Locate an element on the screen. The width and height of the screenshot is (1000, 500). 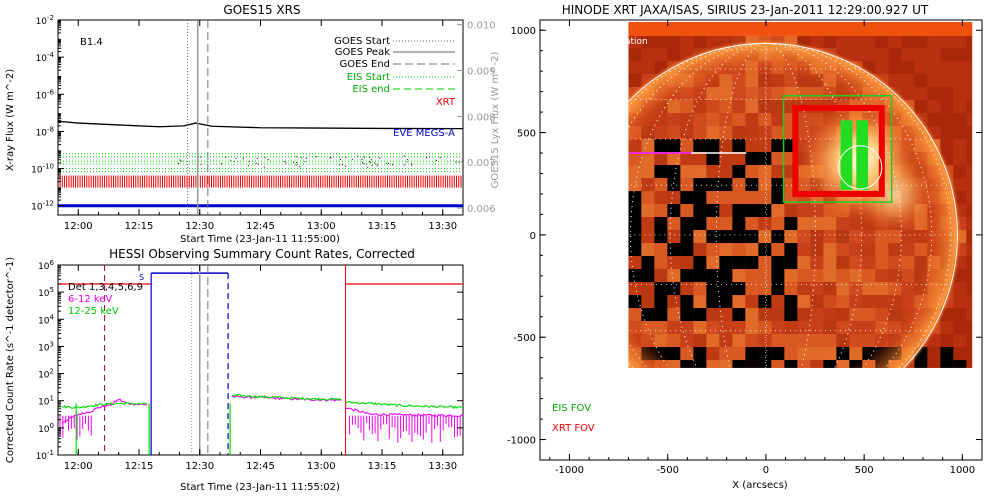
goes-y-tick-label: 10-12 is located at coordinates (42, 206).